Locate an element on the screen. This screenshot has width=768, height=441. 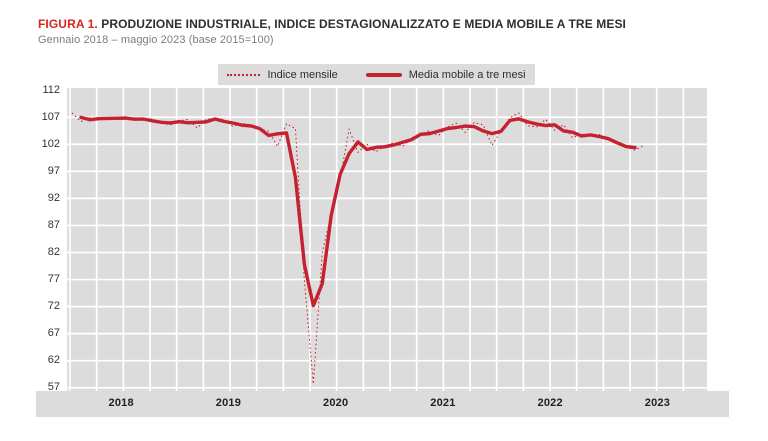
x-axis-band: 2018 2019 2020 2021 2022 2023 is located at coordinates (382, 404).